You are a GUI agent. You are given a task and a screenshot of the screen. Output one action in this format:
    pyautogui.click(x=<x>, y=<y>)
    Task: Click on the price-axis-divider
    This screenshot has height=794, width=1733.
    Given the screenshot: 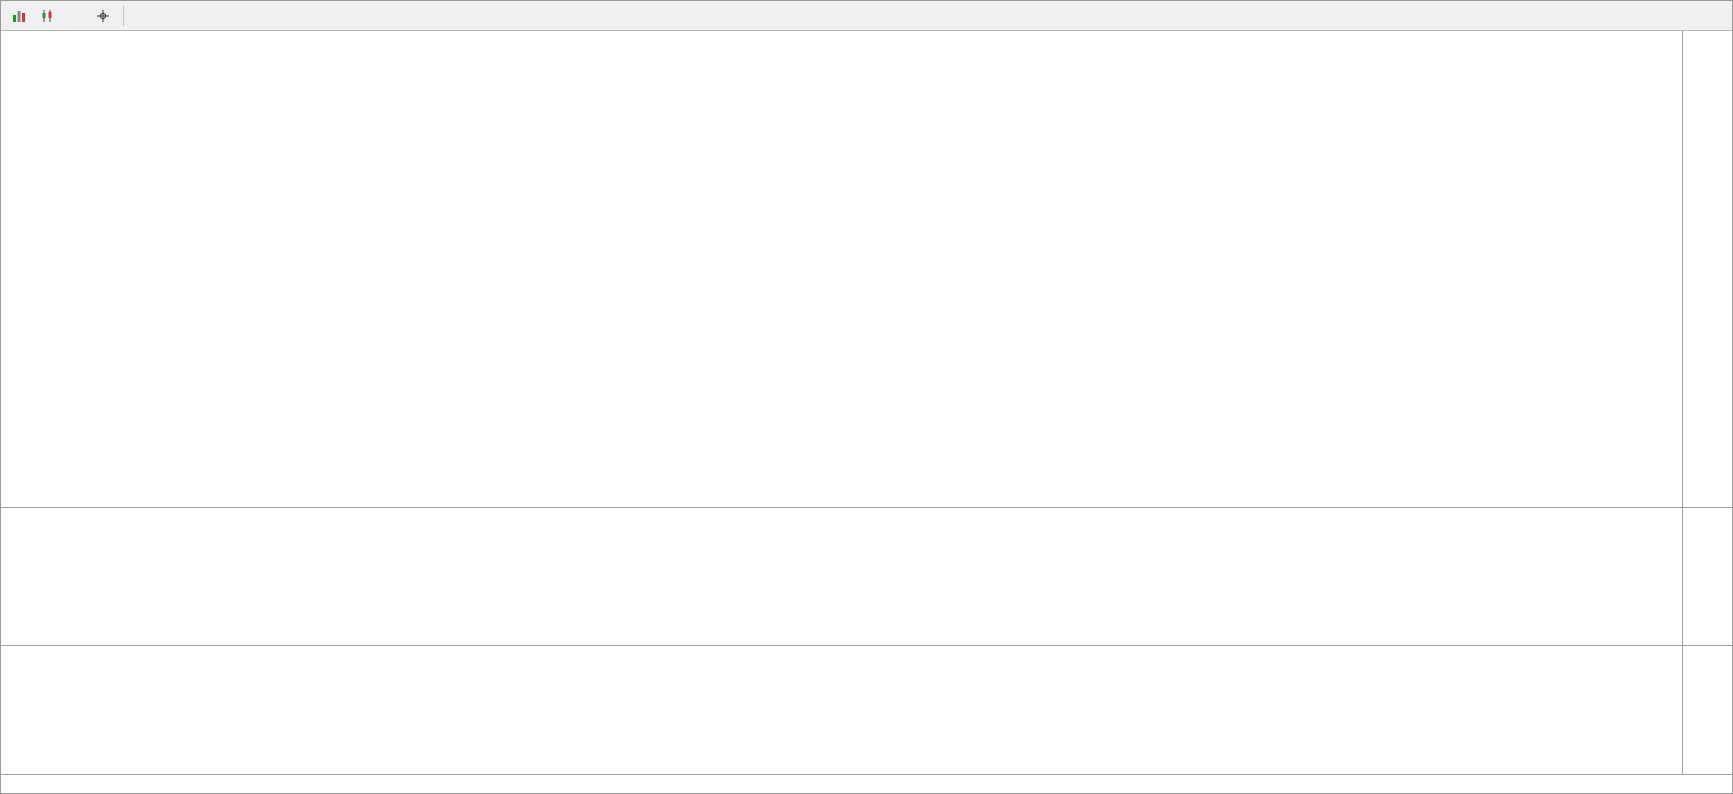 What is the action you would take?
    pyautogui.click(x=1682, y=269)
    